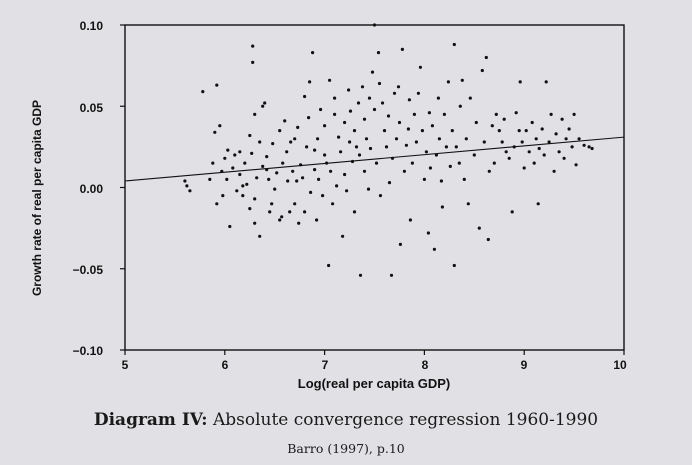 Image resolution: width=692 pixels, height=465 pixels. Describe the element at coordinates (92, 189) in the screenshot. I see `y-tick-label: 0.00` at that location.